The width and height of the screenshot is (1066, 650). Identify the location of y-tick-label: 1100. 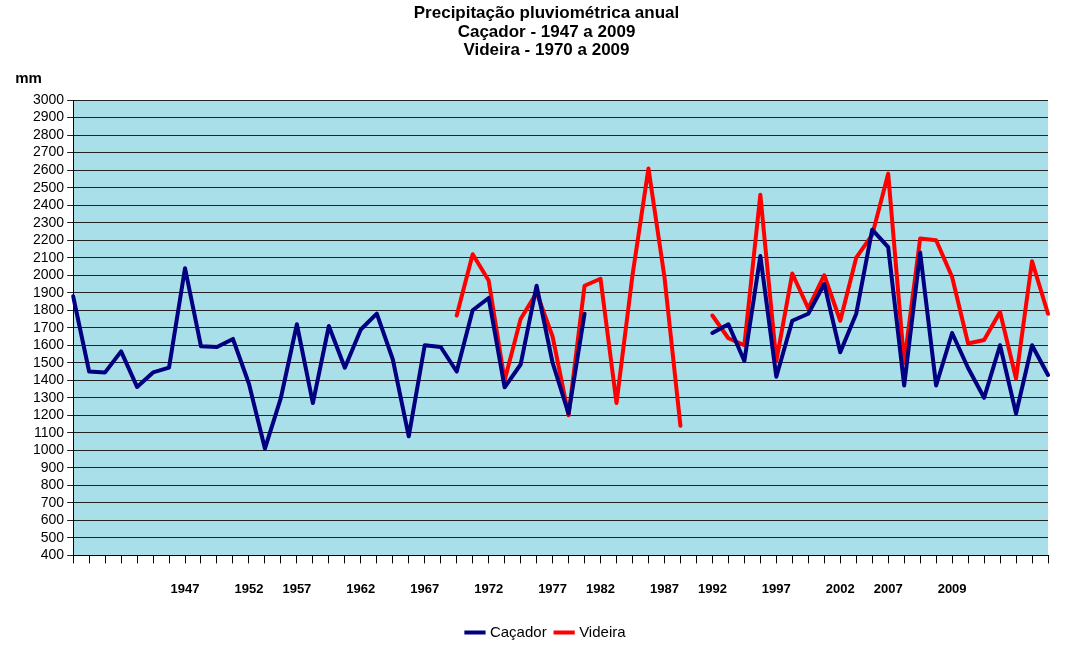
(49, 431).